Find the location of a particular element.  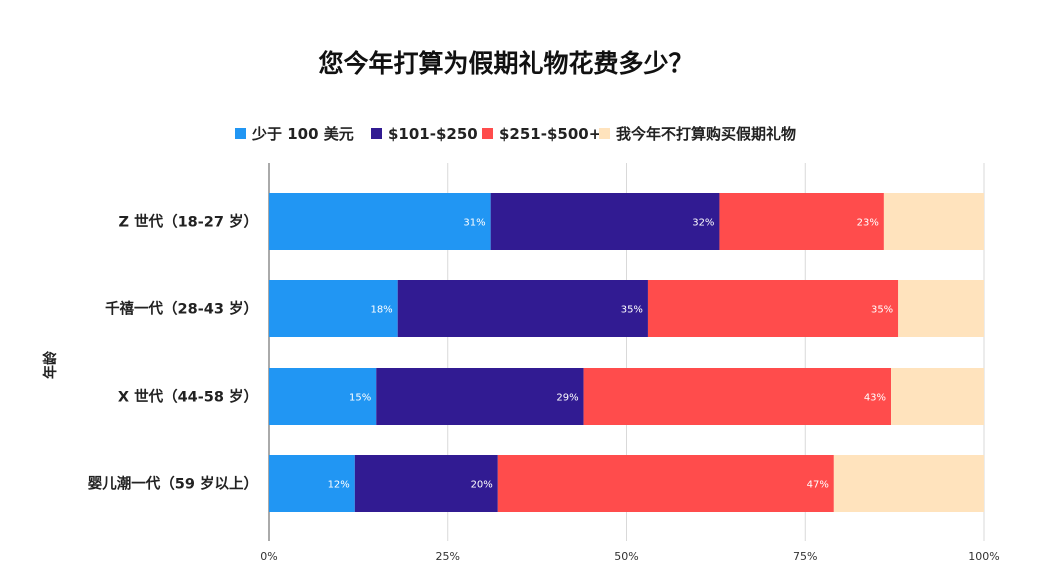

legend: 少于 100 美元 $101-$250 $251-$500+ 我今年不打算购买假期礼物 is located at coordinates (515, 134).